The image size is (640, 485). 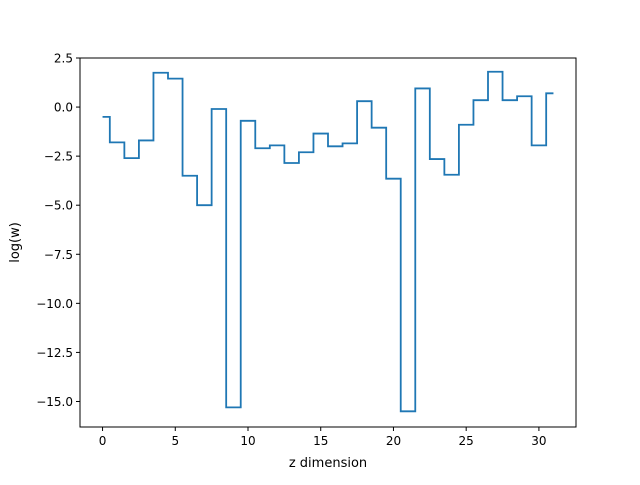 I want to click on y-tick-label: −15.0, so click(x=54, y=402).